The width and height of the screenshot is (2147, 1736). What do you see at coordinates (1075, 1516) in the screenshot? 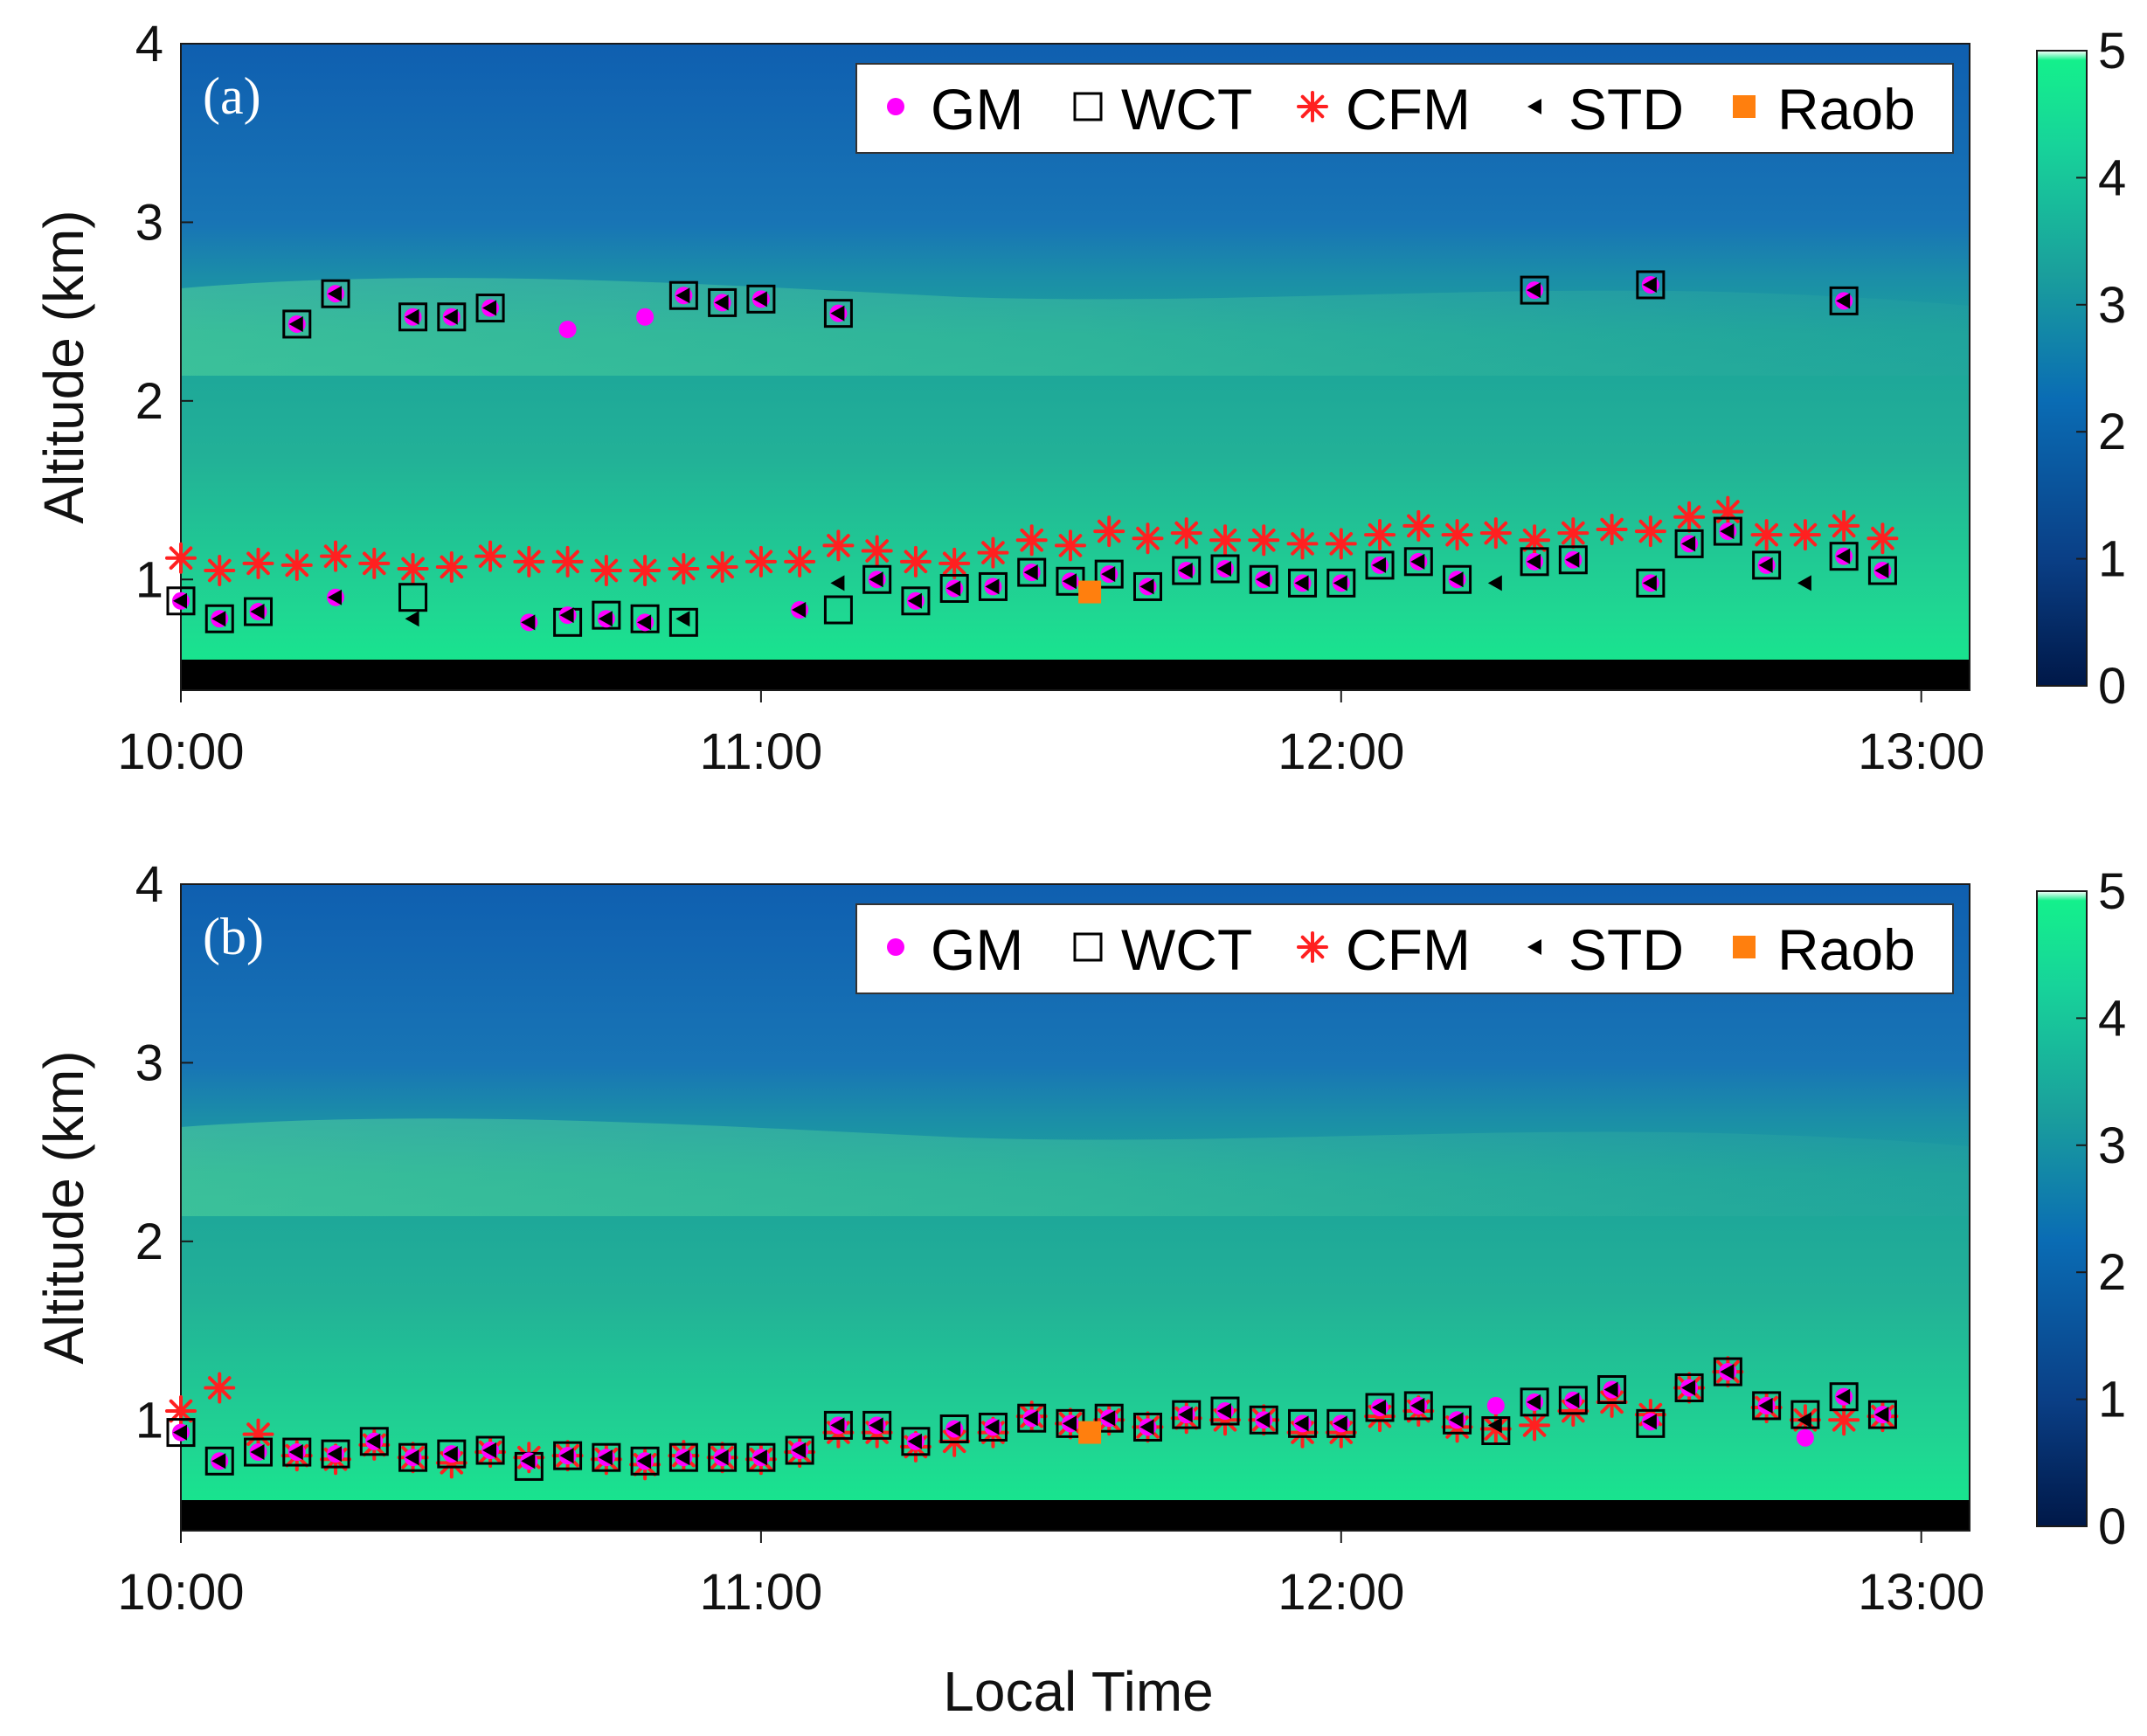
I see `blind-zone` at bounding box center [1075, 1516].